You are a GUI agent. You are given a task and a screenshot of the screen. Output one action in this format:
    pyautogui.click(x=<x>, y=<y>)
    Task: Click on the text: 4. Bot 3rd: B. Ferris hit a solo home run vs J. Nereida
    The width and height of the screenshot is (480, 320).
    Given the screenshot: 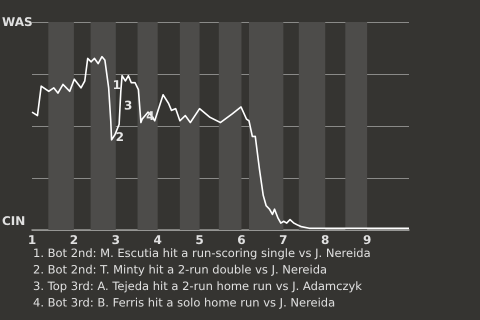 What is the action you would take?
    pyautogui.click(x=184, y=303)
    